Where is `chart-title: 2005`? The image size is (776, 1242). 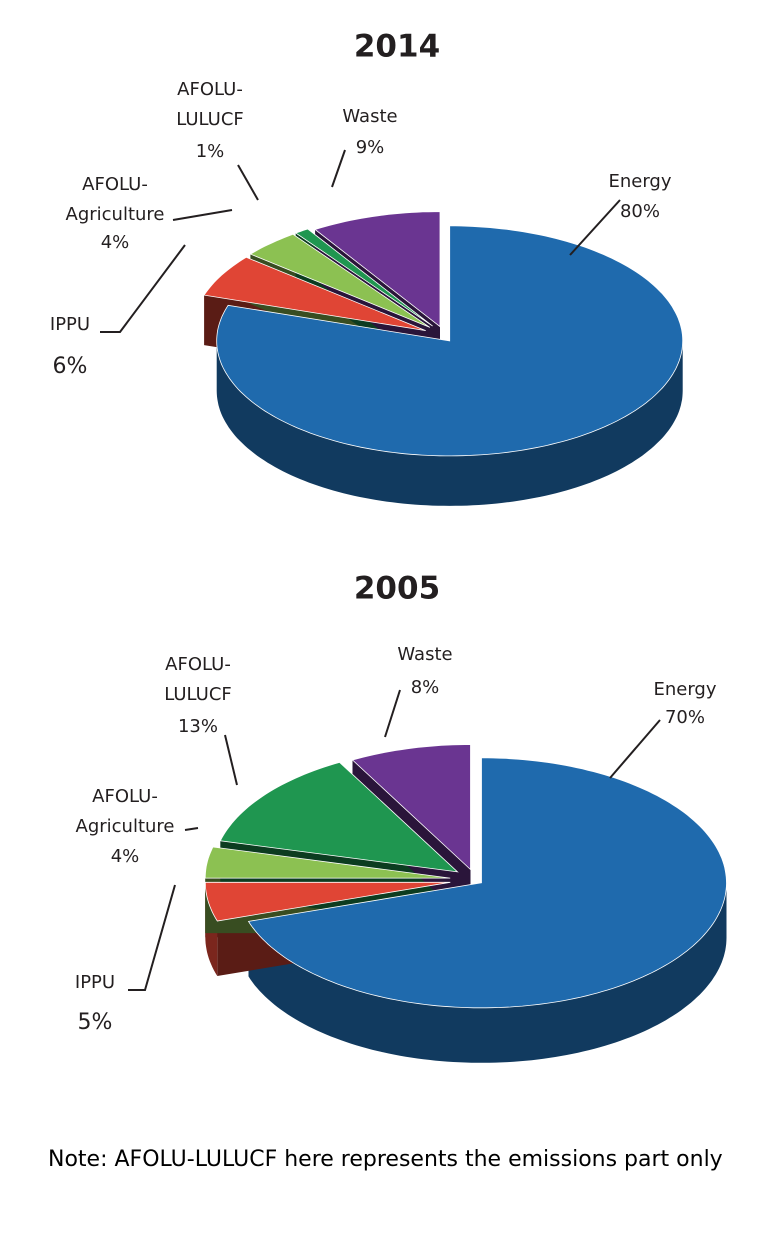
chart-title: 2005 is located at coordinates (397, 589).